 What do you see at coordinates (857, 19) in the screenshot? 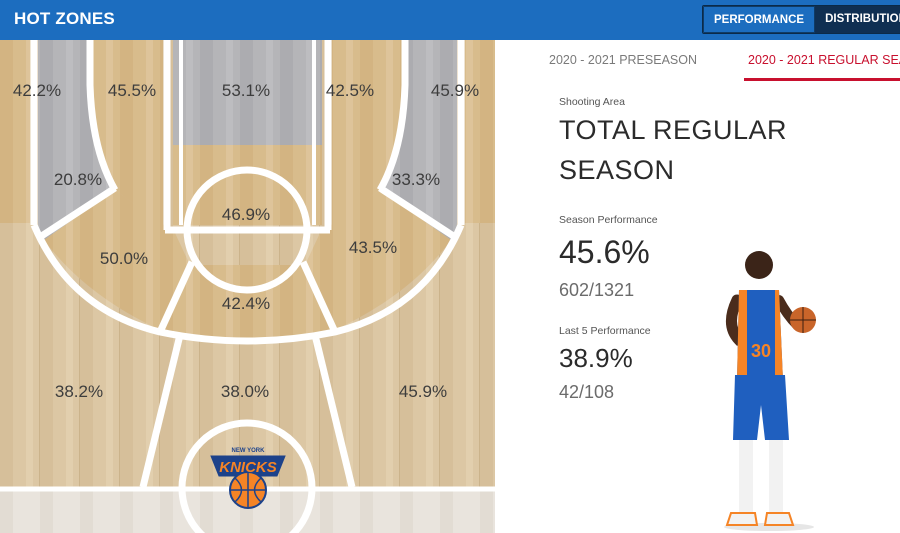
I see `distribution-toggle-button: DISTRIBUTION` at bounding box center [857, 19].